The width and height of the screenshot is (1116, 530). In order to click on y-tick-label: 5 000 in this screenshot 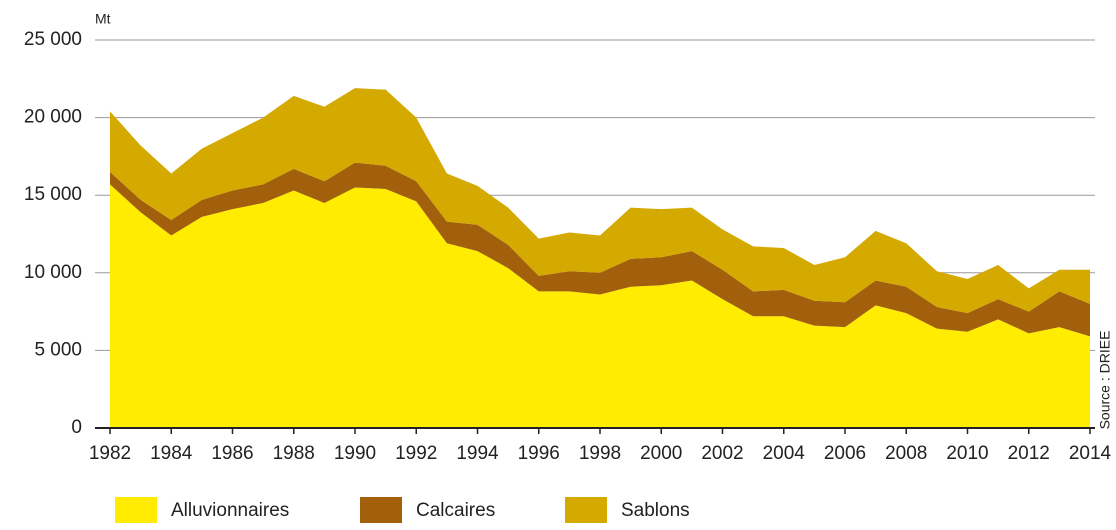, I will do `click(58, 349)`.